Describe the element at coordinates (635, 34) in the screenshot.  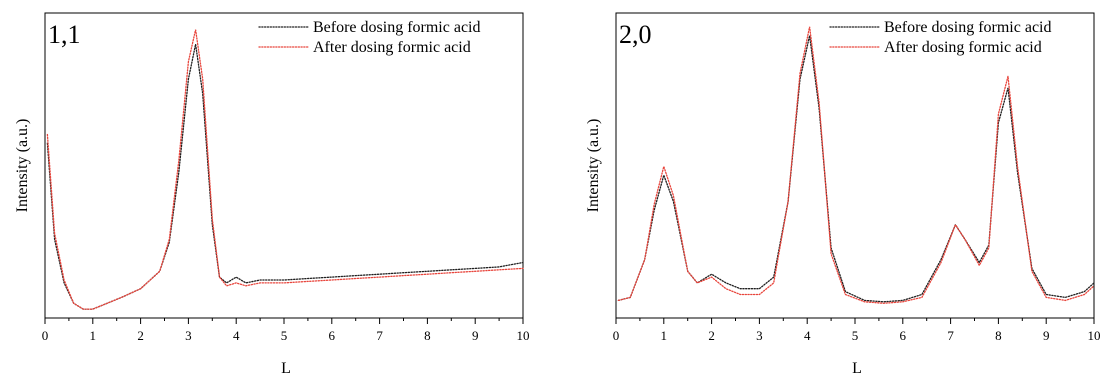
I see `panel-label: 2,0` at that location.